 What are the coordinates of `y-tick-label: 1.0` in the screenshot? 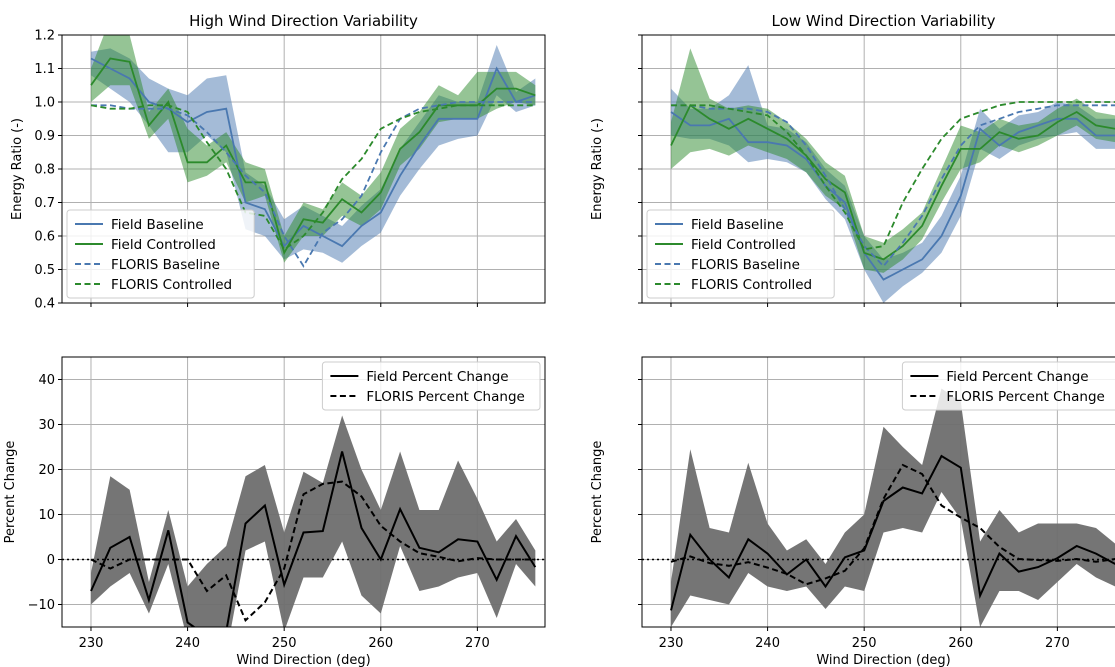 It's located at (44, 103).